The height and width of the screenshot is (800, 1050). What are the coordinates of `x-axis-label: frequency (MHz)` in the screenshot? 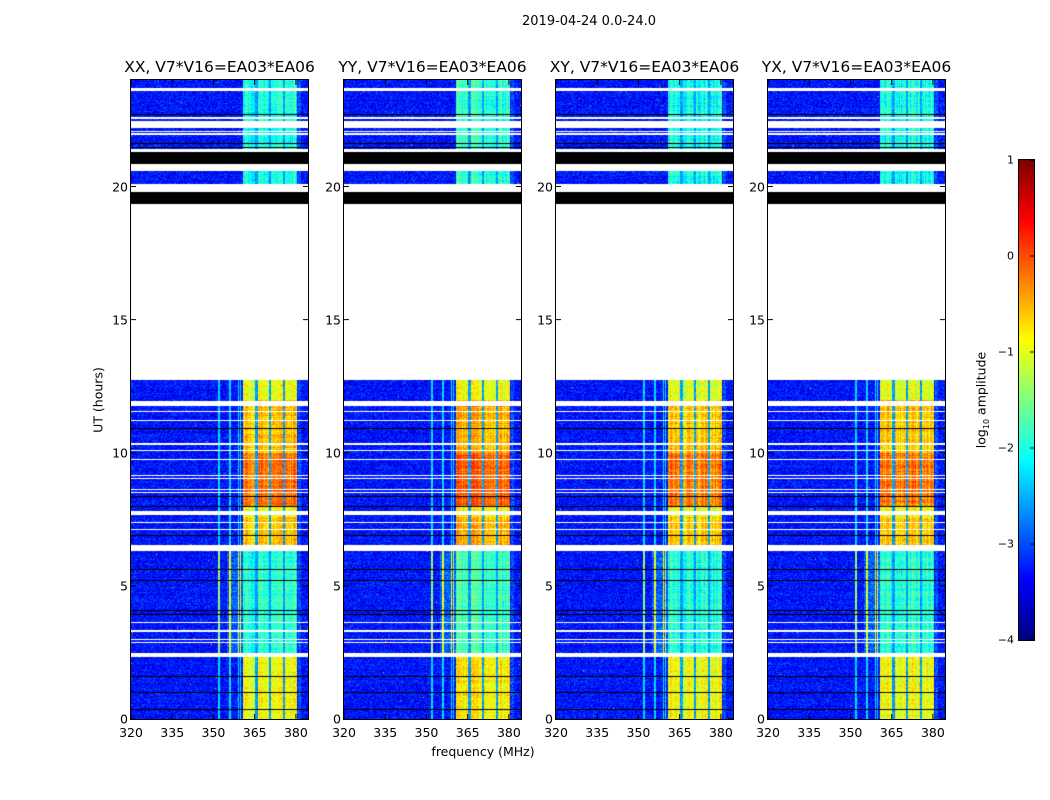 It's located at (483, 751).